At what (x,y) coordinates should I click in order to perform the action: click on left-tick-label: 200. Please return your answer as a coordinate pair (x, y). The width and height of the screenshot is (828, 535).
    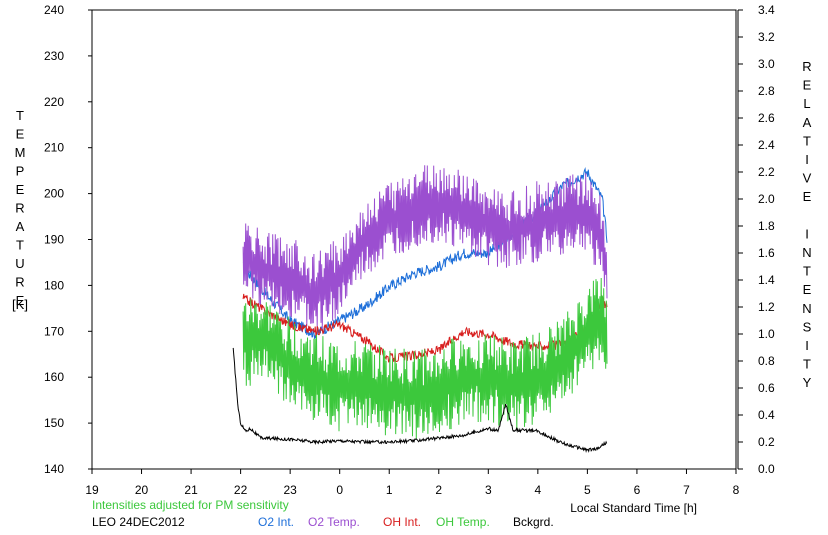
    Looking at the image, I should click on (54, 194).